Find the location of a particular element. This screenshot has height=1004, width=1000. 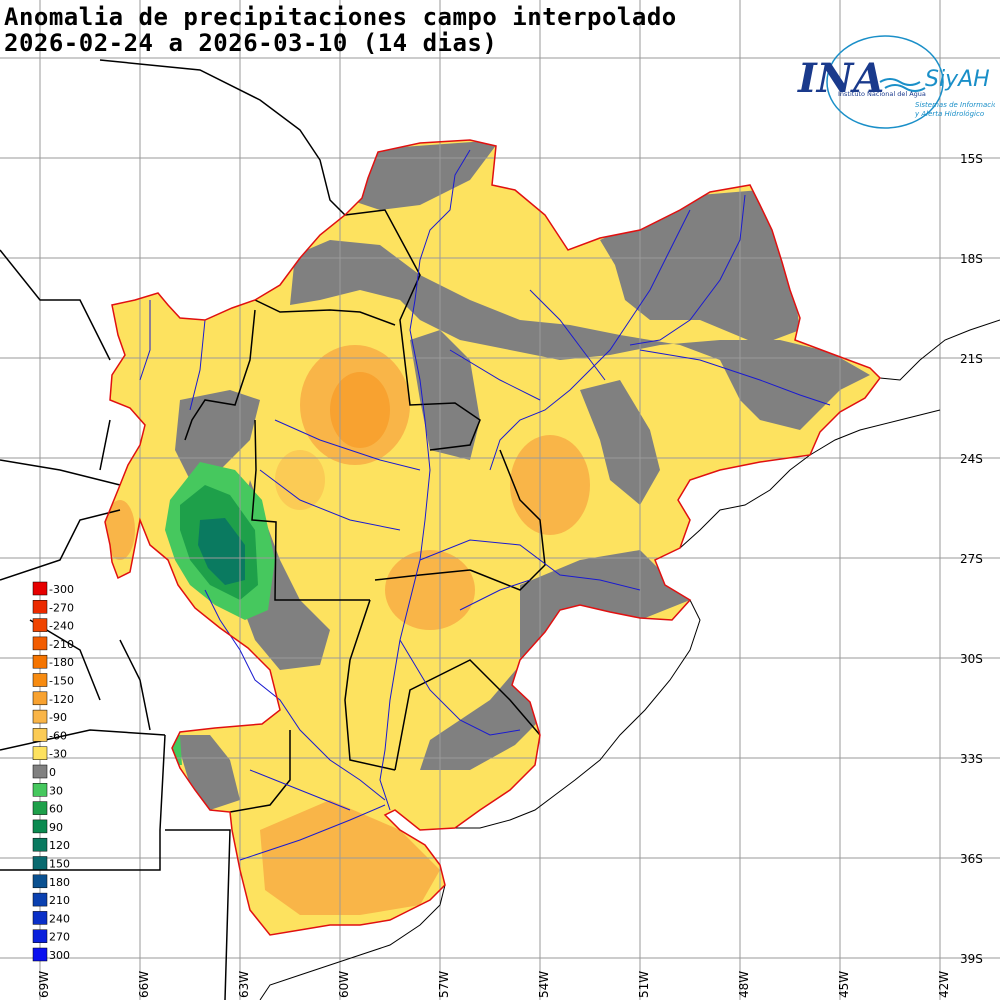

latitude-labels: 15S 18S 21S 24S 27S 30S 33S 36S 39S is located at coordinates (971, 559).